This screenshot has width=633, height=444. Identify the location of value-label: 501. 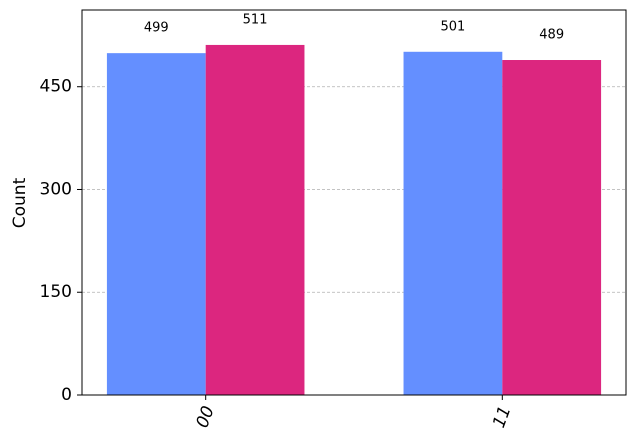
(453, 26).